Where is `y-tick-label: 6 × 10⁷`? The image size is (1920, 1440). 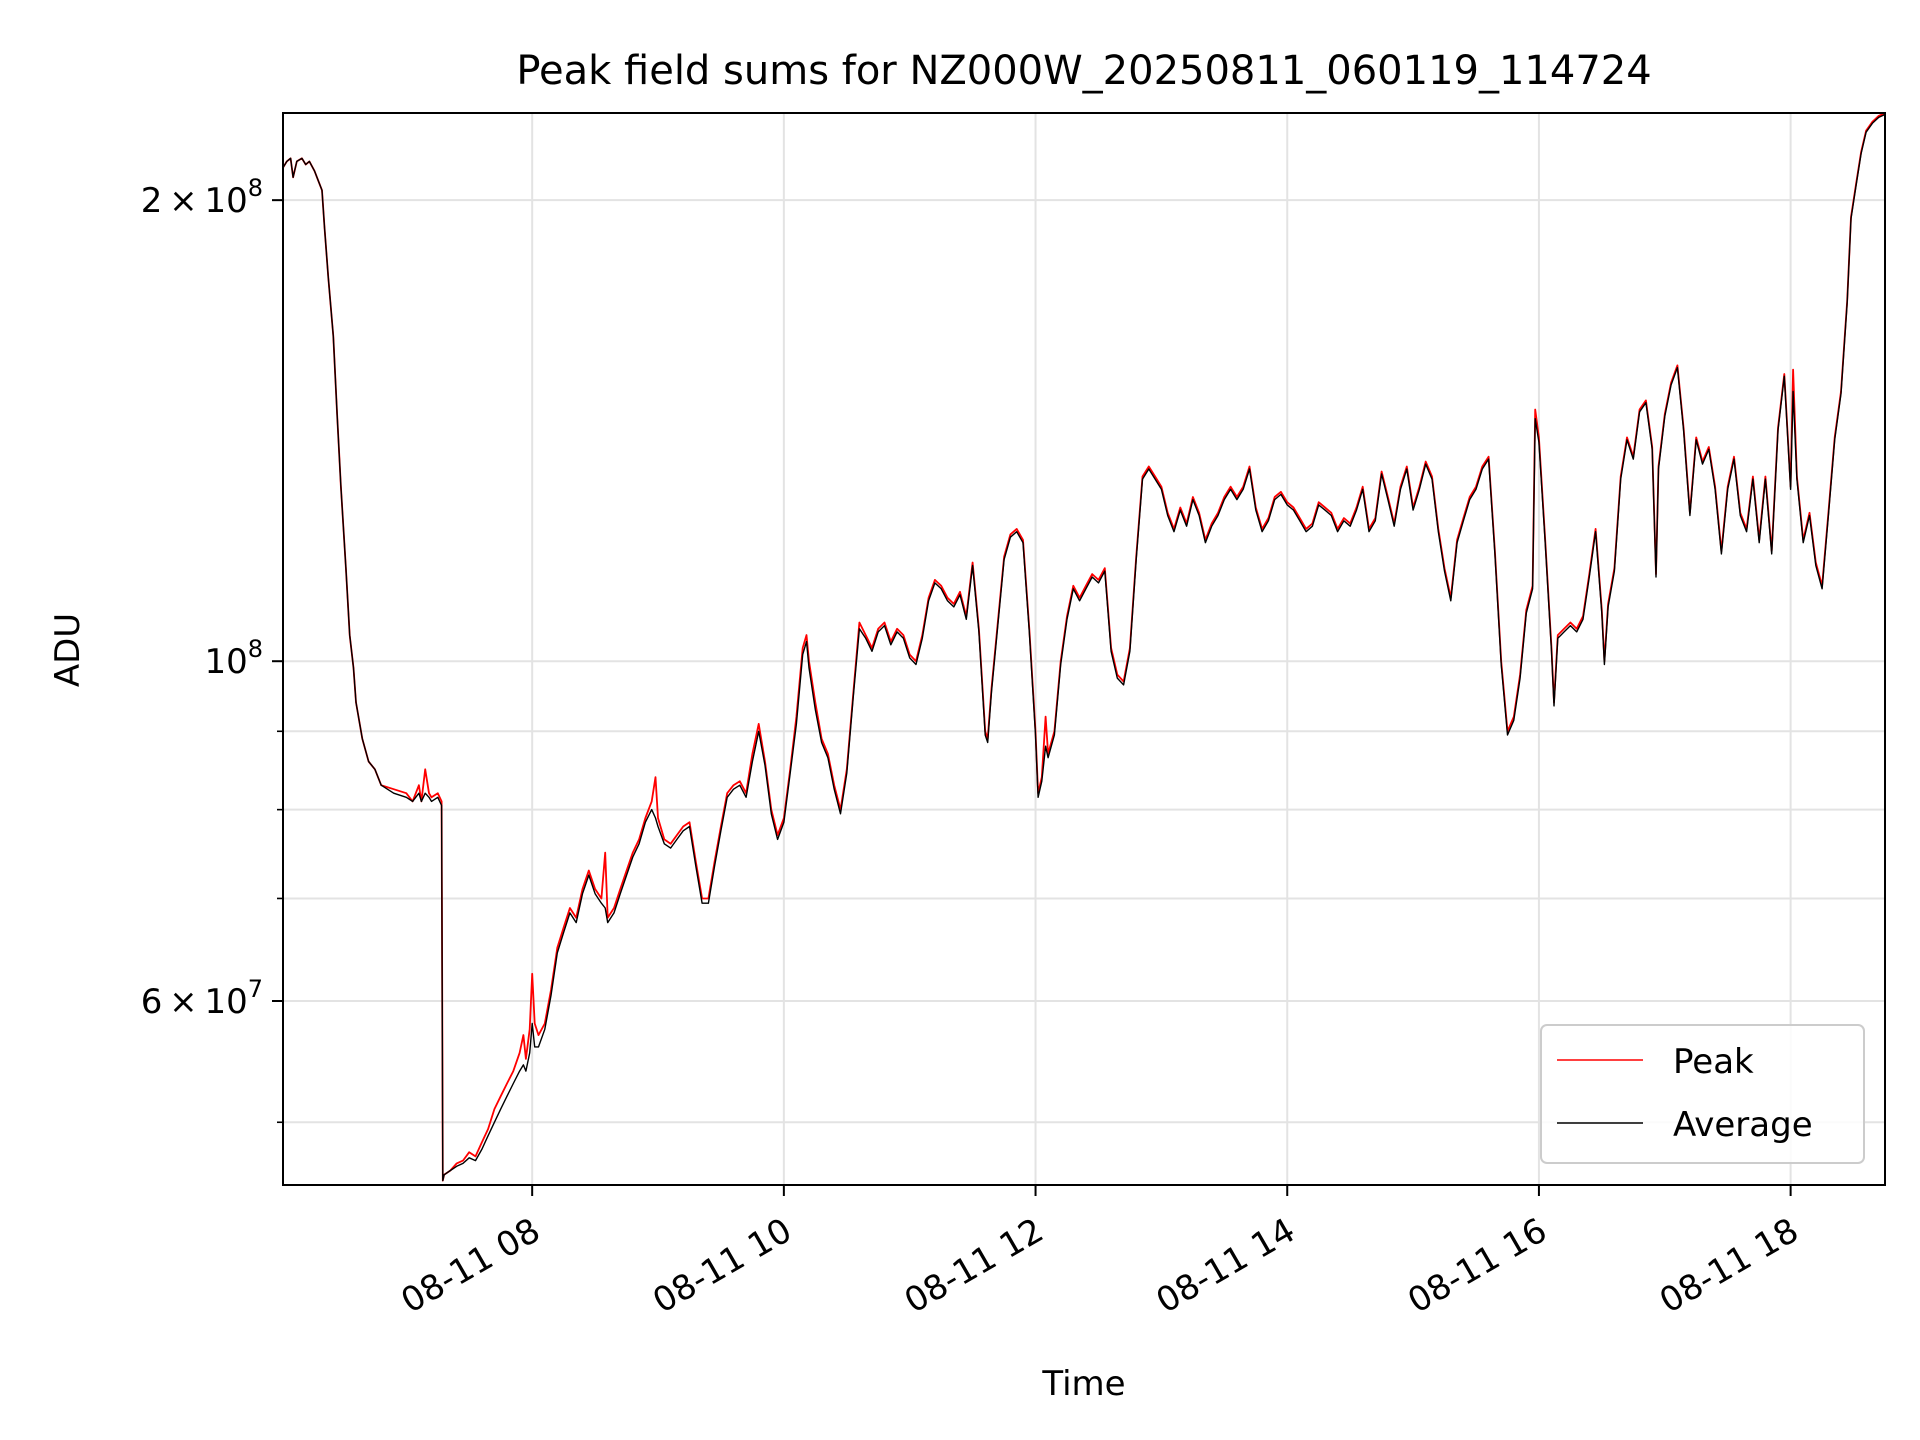 y-tick-label: 6 × 10⁷ is located at coordinates (202, 998).